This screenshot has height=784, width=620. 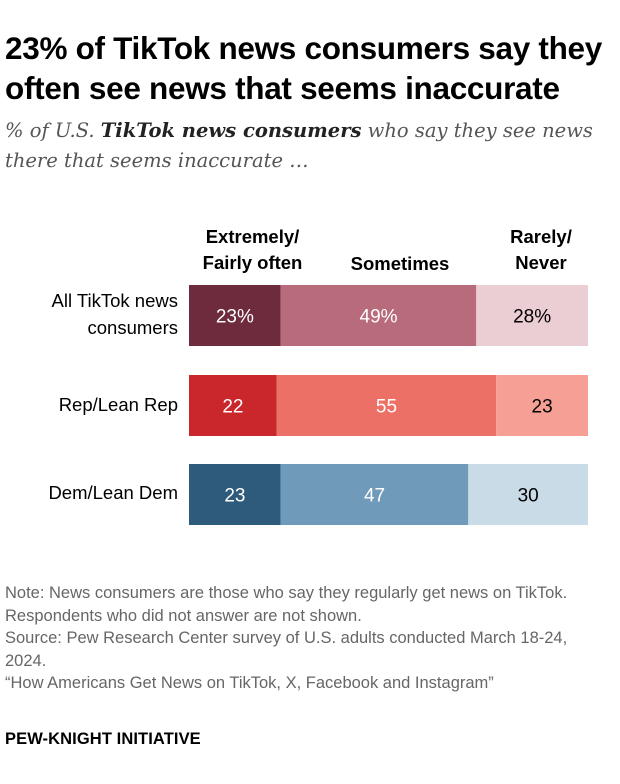 I want to click on data-label-rep-lean-rep-rarely-never: 23, so click(x=542, y=407).